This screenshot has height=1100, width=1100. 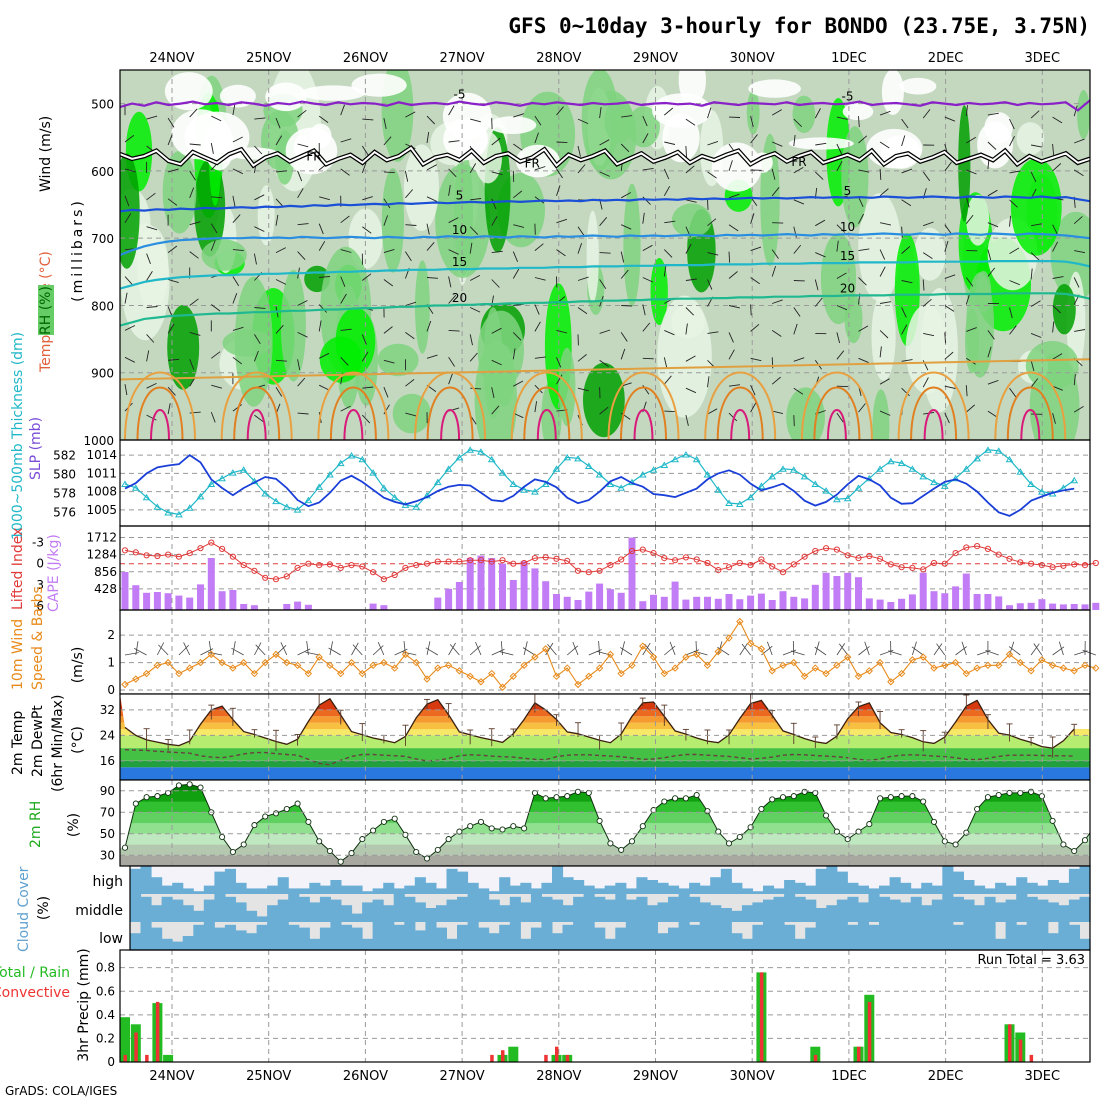 What do you see at coordinates (18, 569) in the screenshot?
I see `lifted-index-label: Lifted Index` at bounding box center [18, 569].